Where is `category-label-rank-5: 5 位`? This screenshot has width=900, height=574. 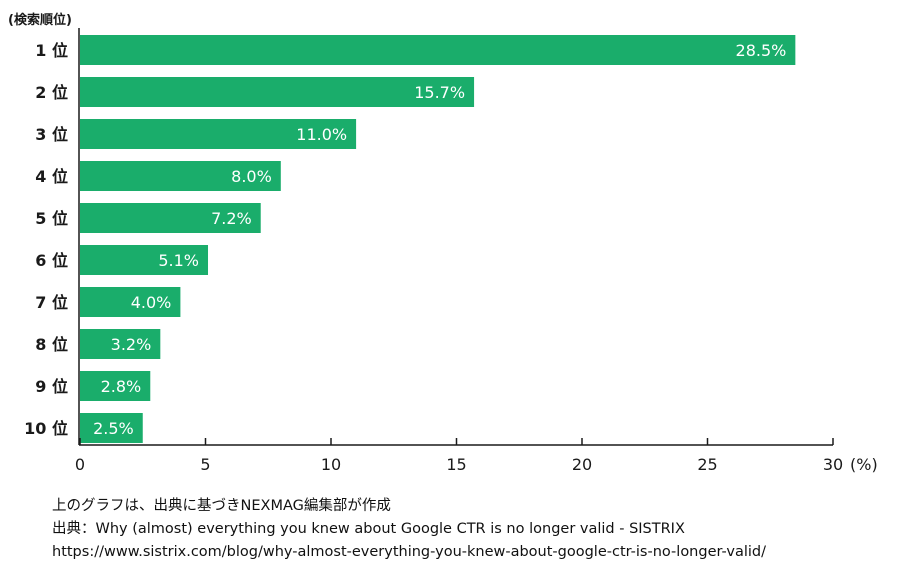
category-label-rank-5: 5 位 is located at coordinates (51, 218).